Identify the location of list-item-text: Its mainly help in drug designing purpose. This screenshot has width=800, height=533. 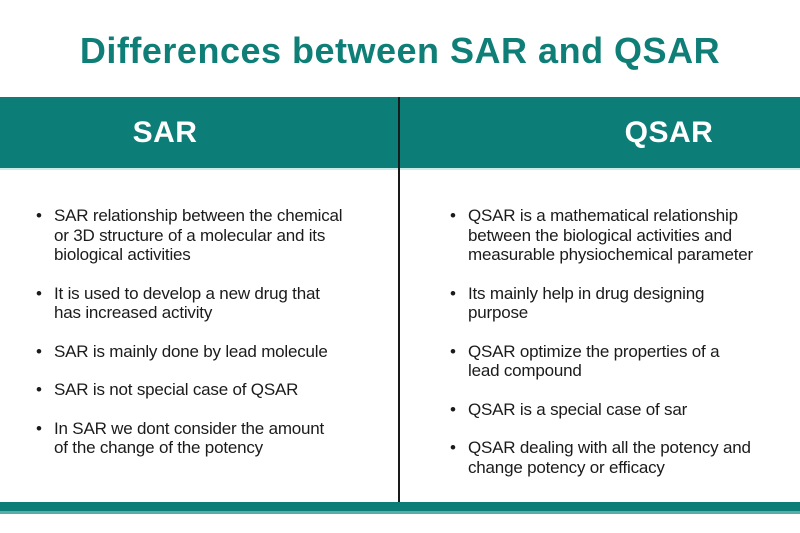
(586, 303).